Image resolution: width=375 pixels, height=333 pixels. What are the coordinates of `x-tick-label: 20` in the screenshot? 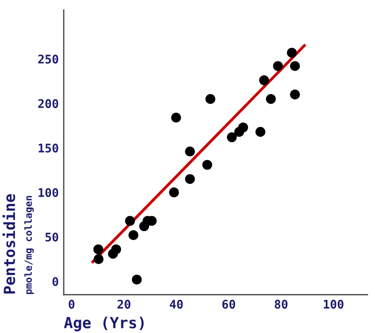 It's located at (124, 304).